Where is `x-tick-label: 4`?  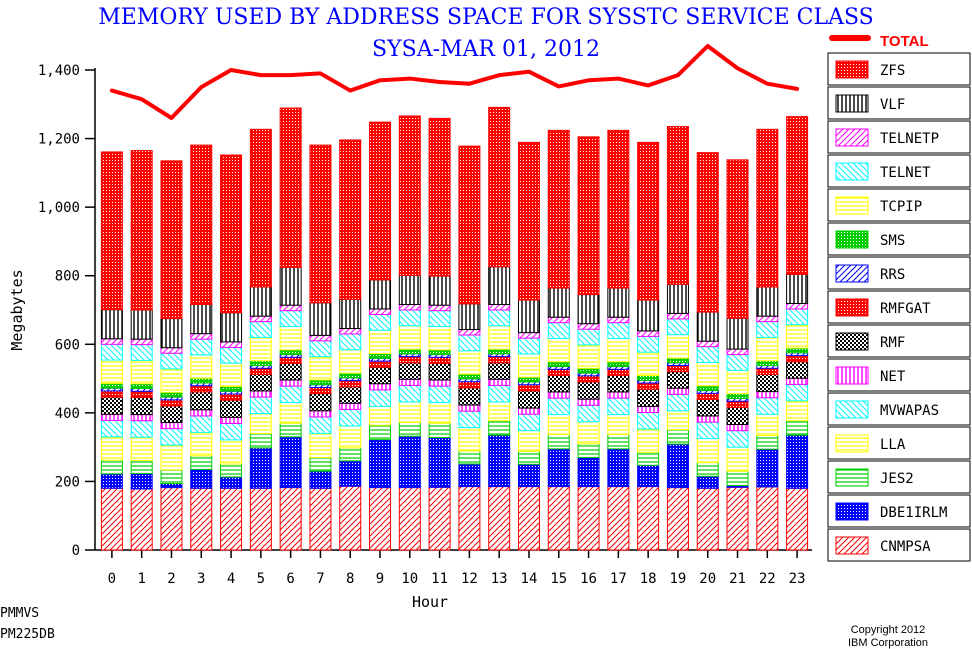
x-tick-label: 4 is located at coordinates (231, 579).